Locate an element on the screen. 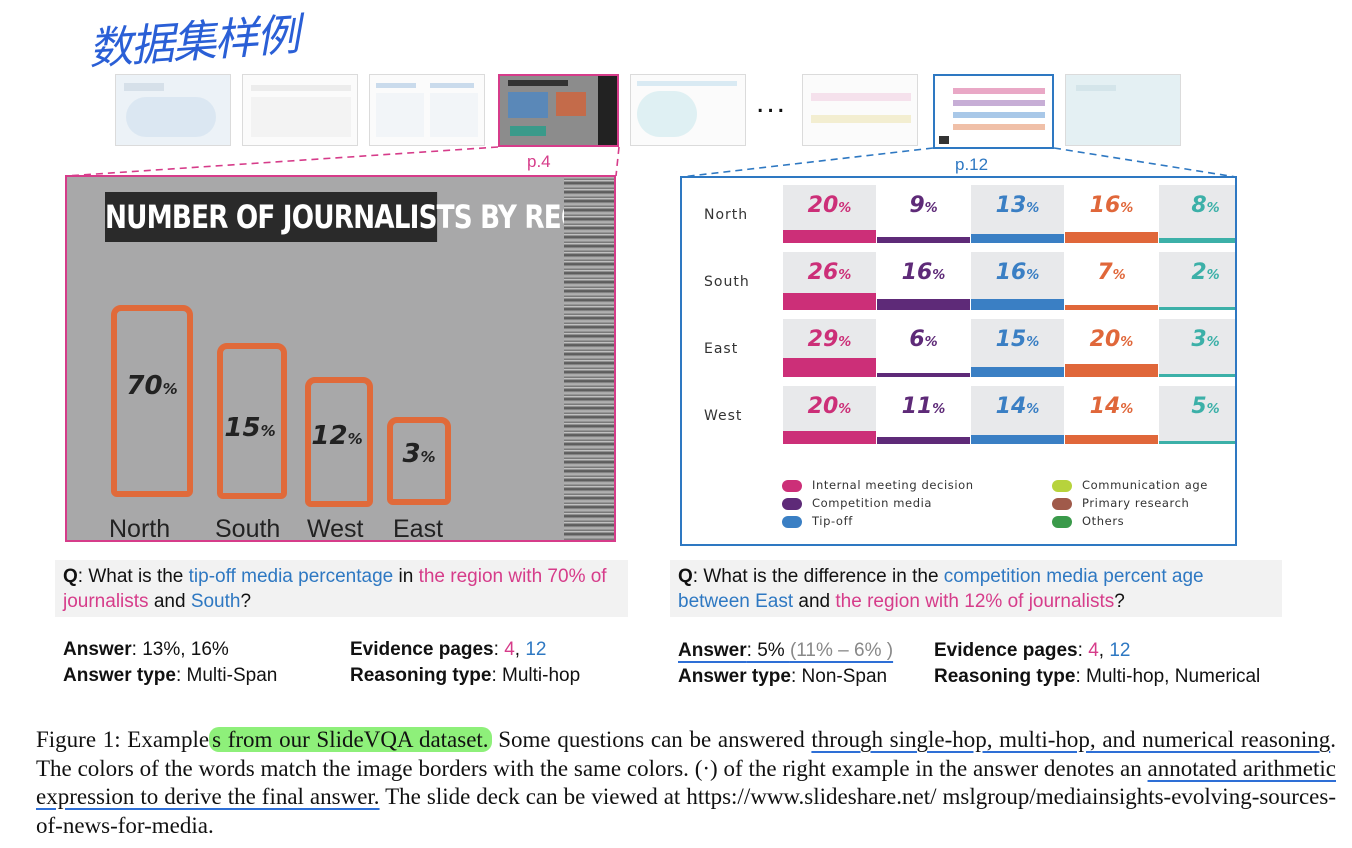  percentage-cell: 16% is located at coordinates (1111, 214).